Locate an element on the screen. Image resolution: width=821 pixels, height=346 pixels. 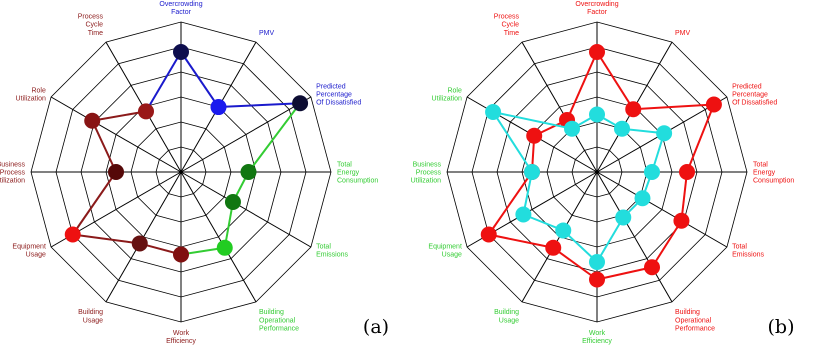
axis-label: Overcrowding Factor is located at coordinates (180, 8).